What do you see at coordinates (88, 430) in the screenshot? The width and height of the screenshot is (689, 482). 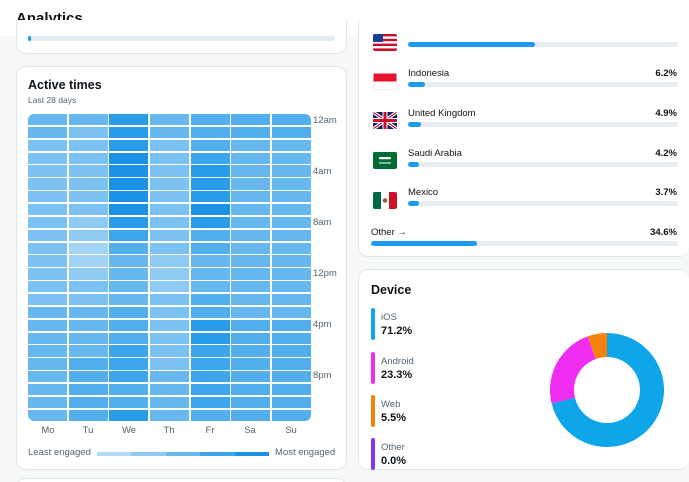 I see `day-label: Tu` at bounding box center [88, 430].